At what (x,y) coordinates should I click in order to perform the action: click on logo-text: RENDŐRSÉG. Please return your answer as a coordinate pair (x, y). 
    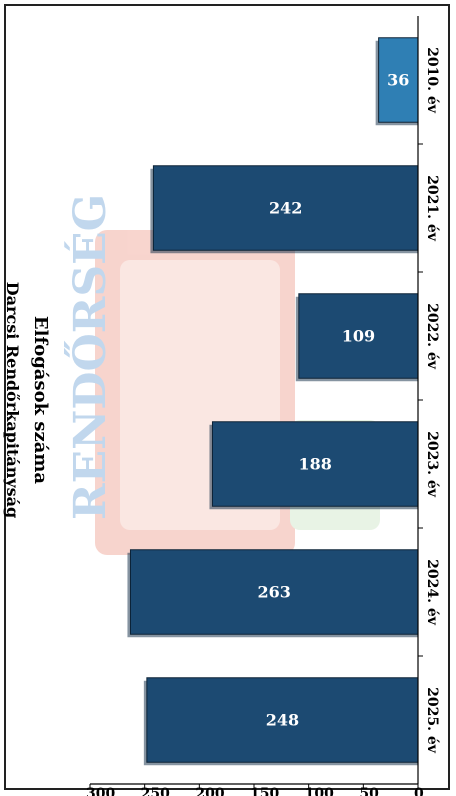
    Looking at the image, I should click on (89, 357).